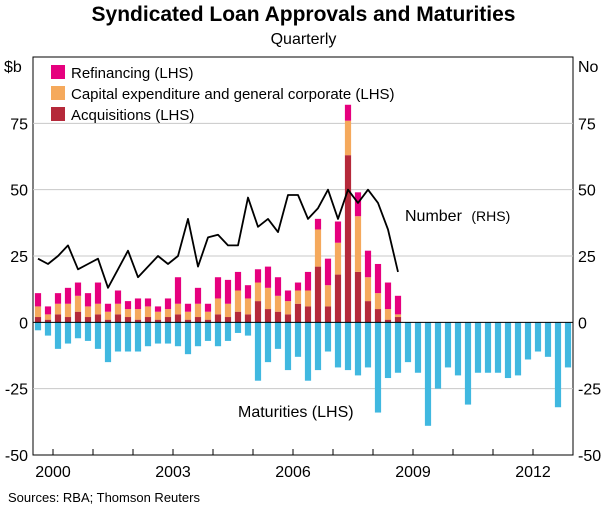 Image resolution: width=607 pixels, height=510 pixels. What do you see at coordinates (587, 191) in the screenshot?
I see `y-tick-label-right: 50` at bounding box center [587, 191].